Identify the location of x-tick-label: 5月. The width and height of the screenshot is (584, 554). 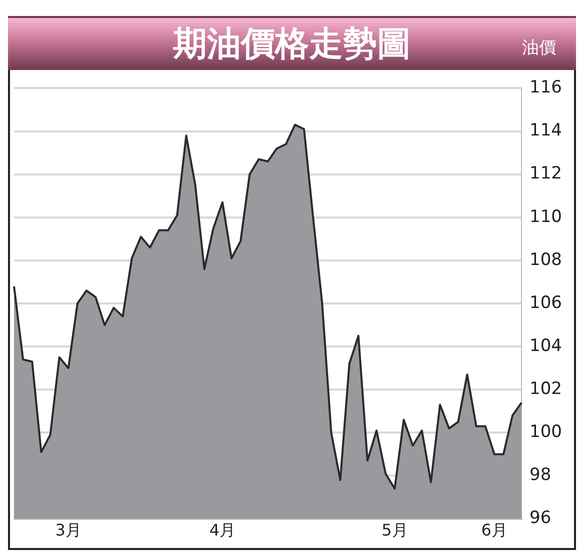
(395, 530).